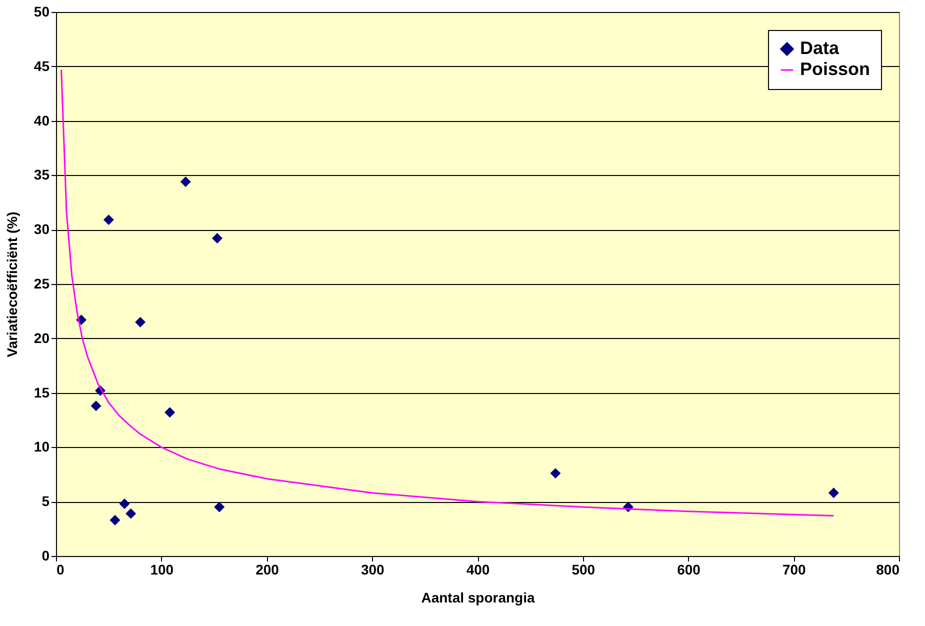 The width and height of the screenshot is (925, 626). I want to click on x-tick-label: 300, so click(372, 570).